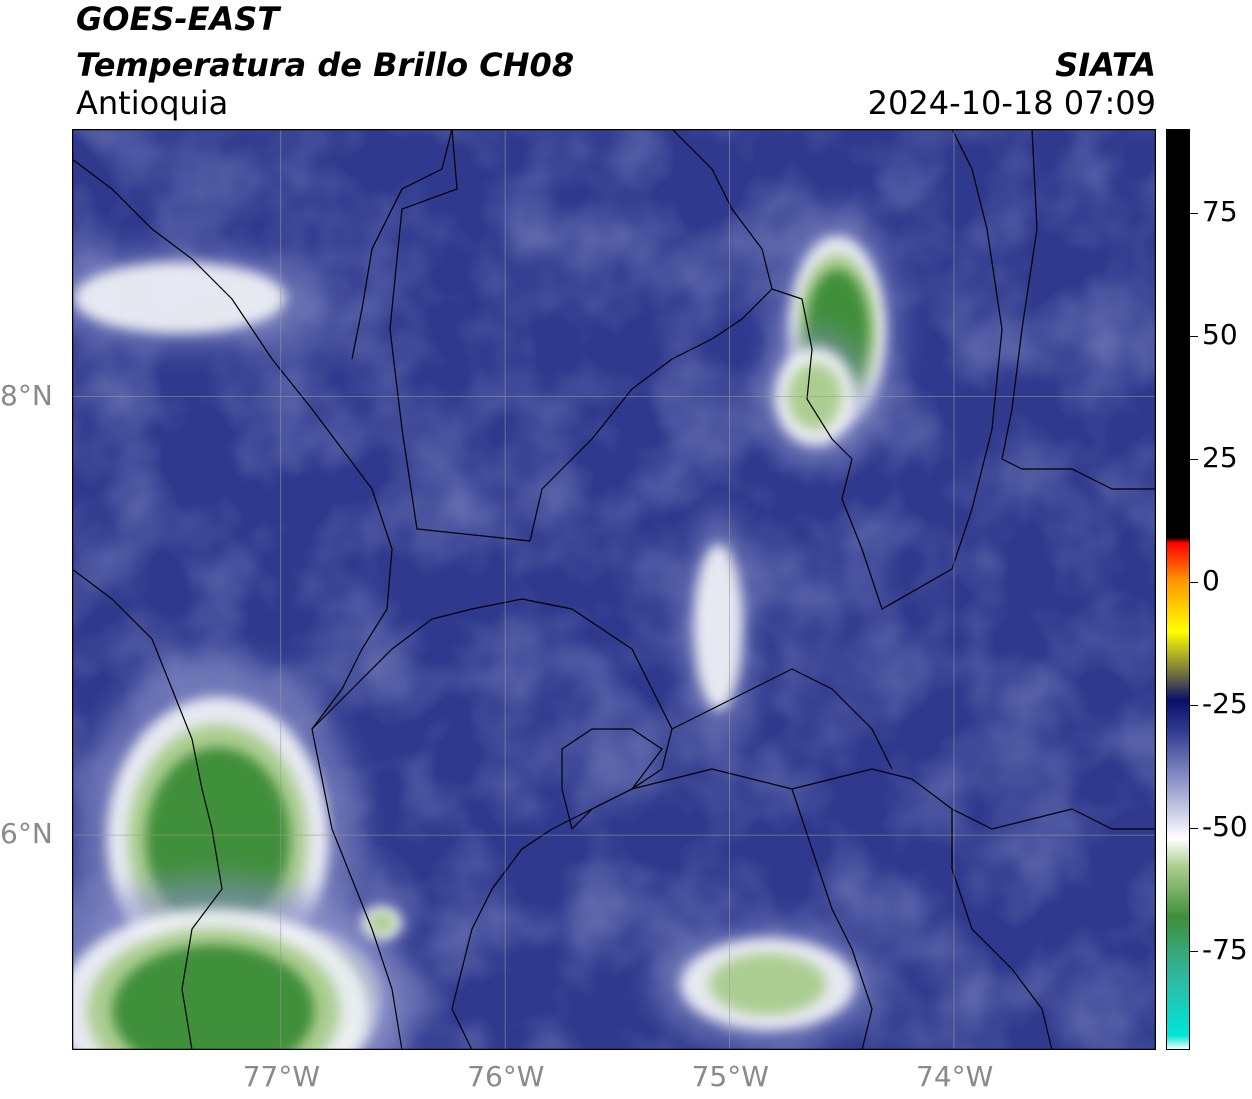 The image size is (1252, 1099). I want to click on colorbar-tick-label: 25, so click(1220, 457).